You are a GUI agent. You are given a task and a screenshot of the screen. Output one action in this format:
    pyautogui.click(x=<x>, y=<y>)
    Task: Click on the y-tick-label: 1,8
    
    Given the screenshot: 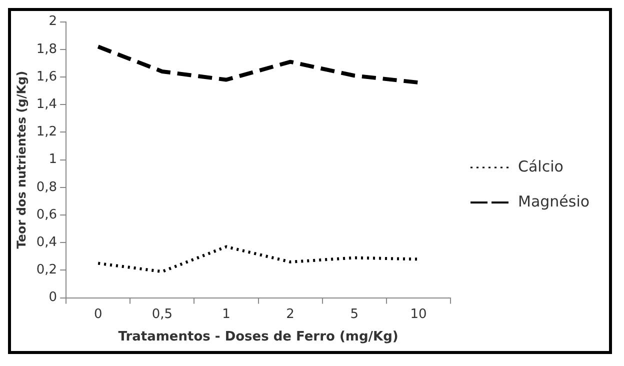 What is the action you would take?
    pyautogui.click(x=47, y=49)
    